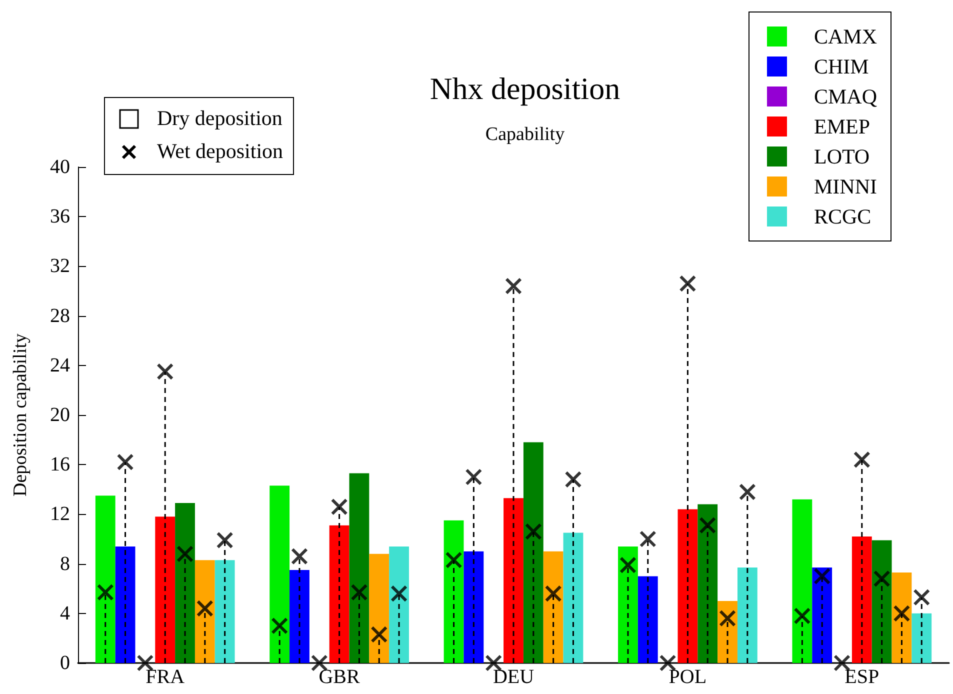 This screenshot has height=694, width=953. What do you see at coordinates (513, 677) in the screenshot?
I see `x-tick-label: DEU` at bounding box center [513, 677].